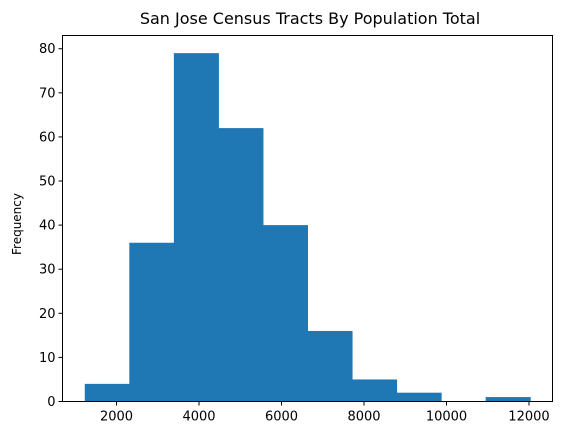 This screenshot has height=440, width=562. What do you see at coordinates (363, 417) in the screenshot?
I see `x-tick-label: 8000` at bounding box center [363, 417].